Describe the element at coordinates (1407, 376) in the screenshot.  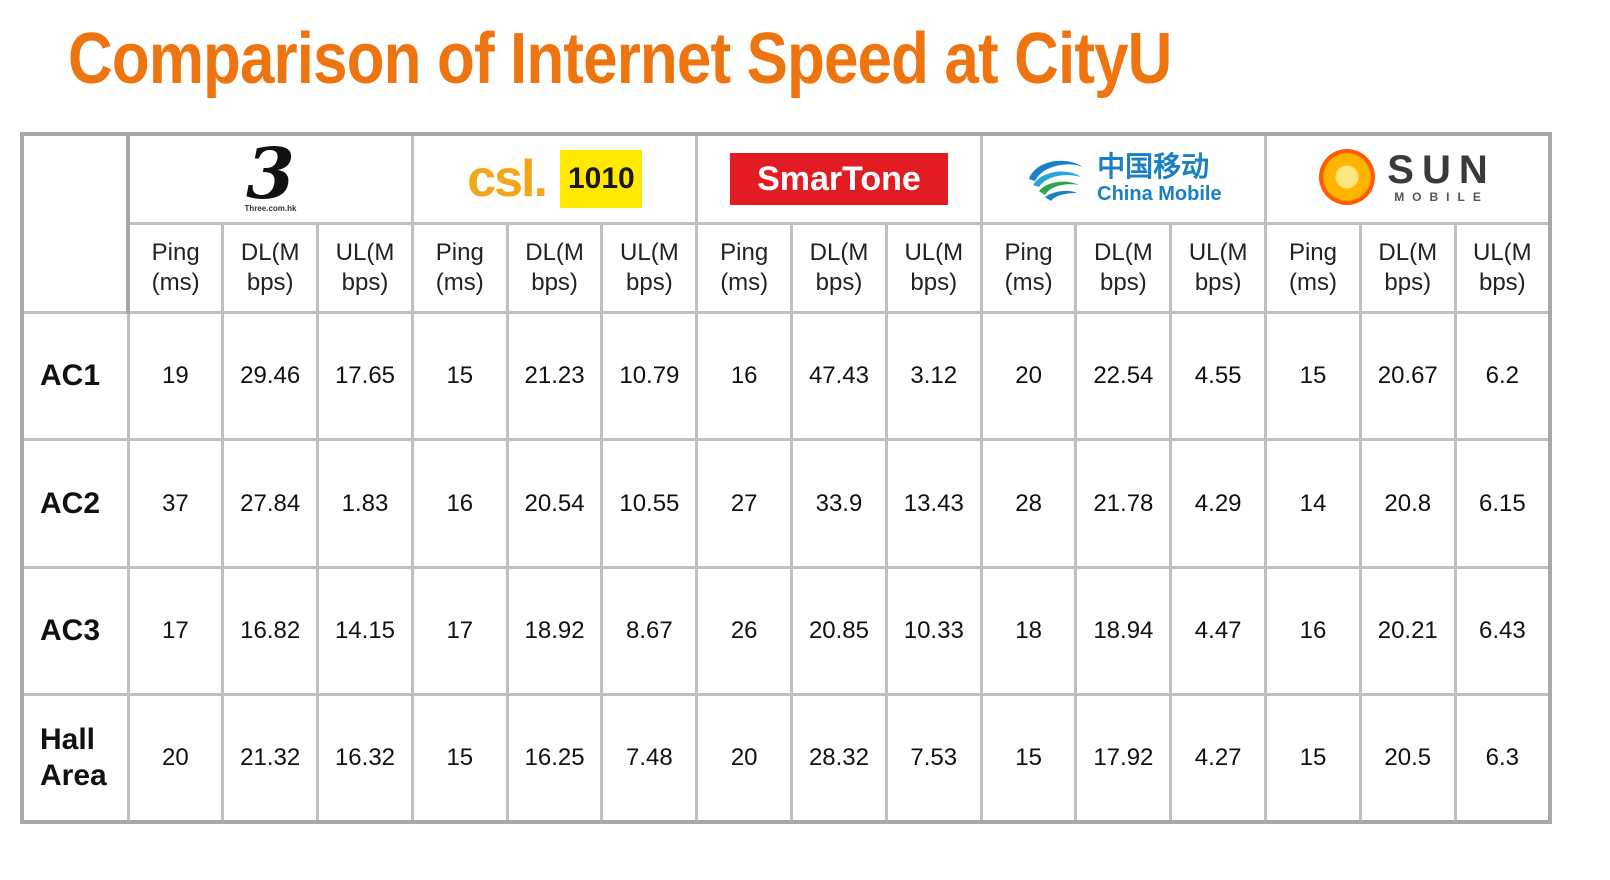
I see `table-cell: 20.67` at that location.